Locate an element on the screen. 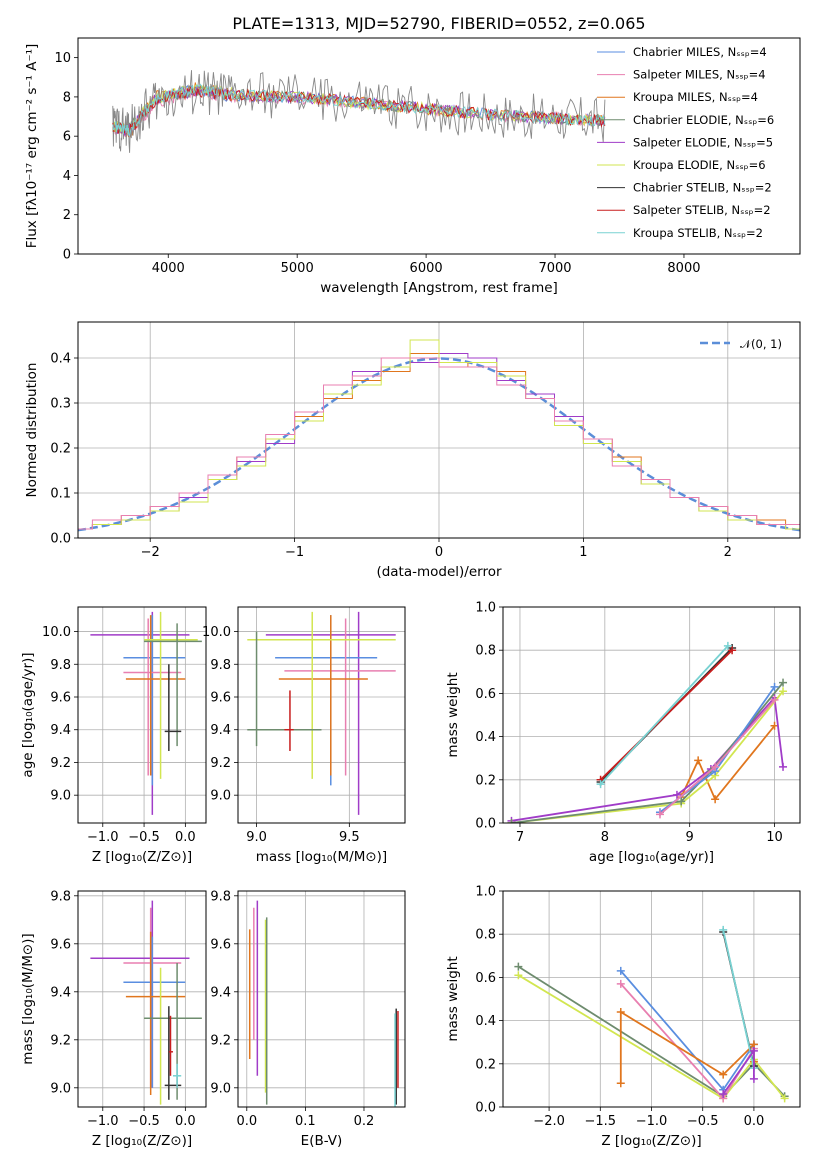 The image size is (819, 1174). y-tick-label: 8 is located at coordinates (67, 97).